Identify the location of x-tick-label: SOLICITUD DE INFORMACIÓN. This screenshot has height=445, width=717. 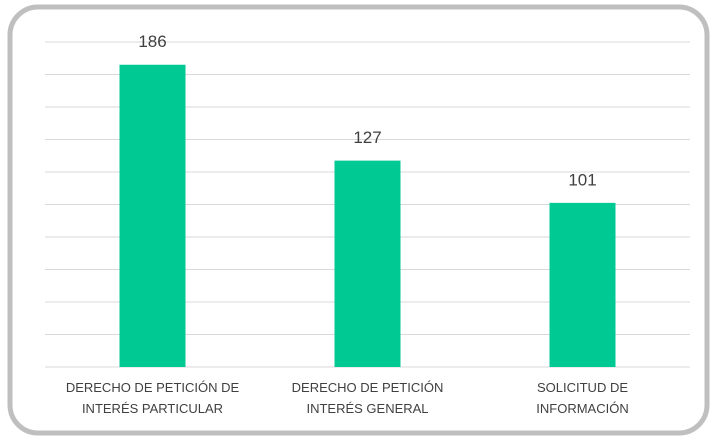
(582, 398).